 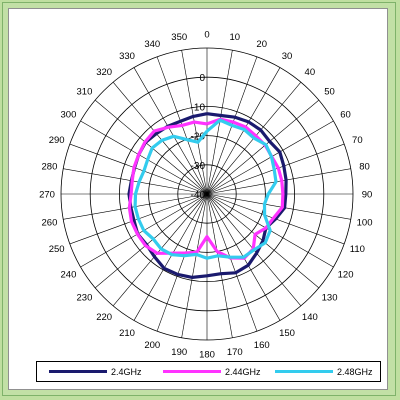 I want to click on radial-tick-label: -40, so click(x=198, y=195).